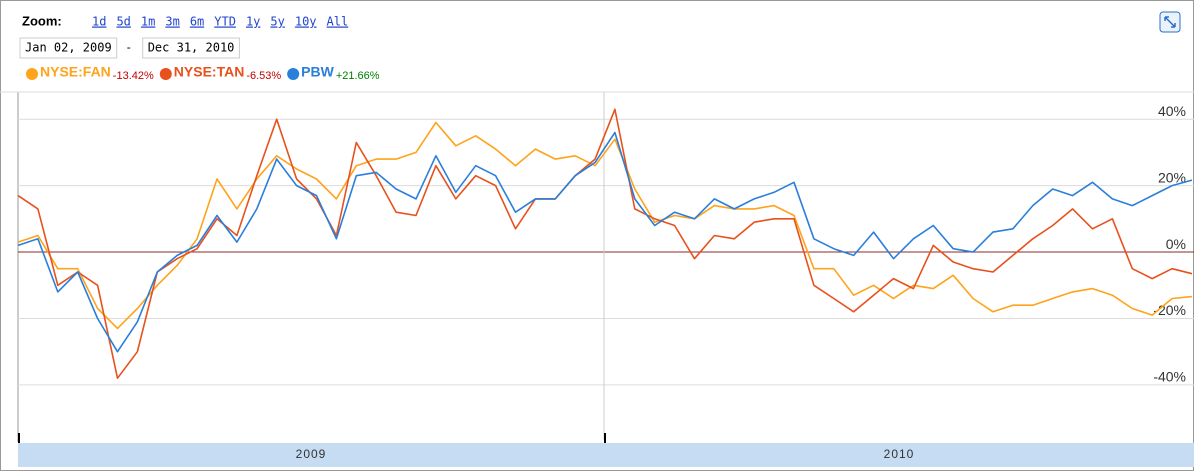 This screenshot has height=476, width=1194. What do you see at coordinates (148, 22) in the screenshot?
I see `zoom-link: 1m` at bounding box center [148, 22].